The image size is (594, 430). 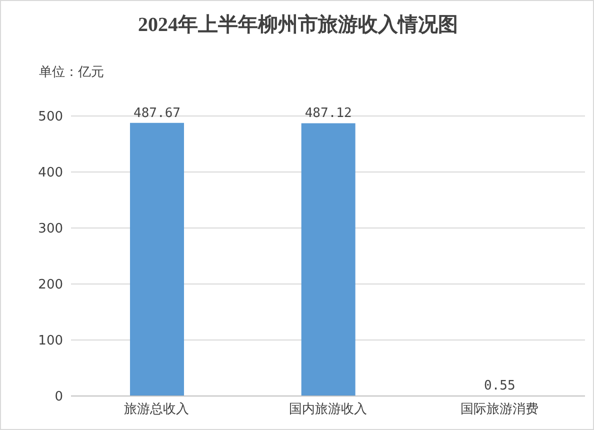 I want to click on y-tick-label: 200, so click(x=50, y=285).